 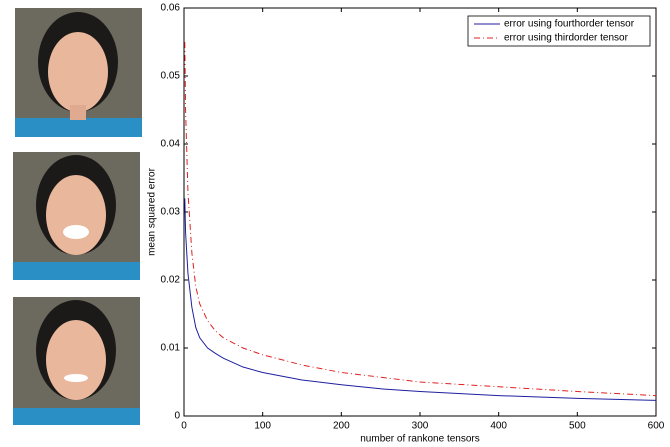 What do you see at coordinates (171, 212) in the screenshot?
I see `y-tick-label: 0.03` at bounding box center [171, 212].